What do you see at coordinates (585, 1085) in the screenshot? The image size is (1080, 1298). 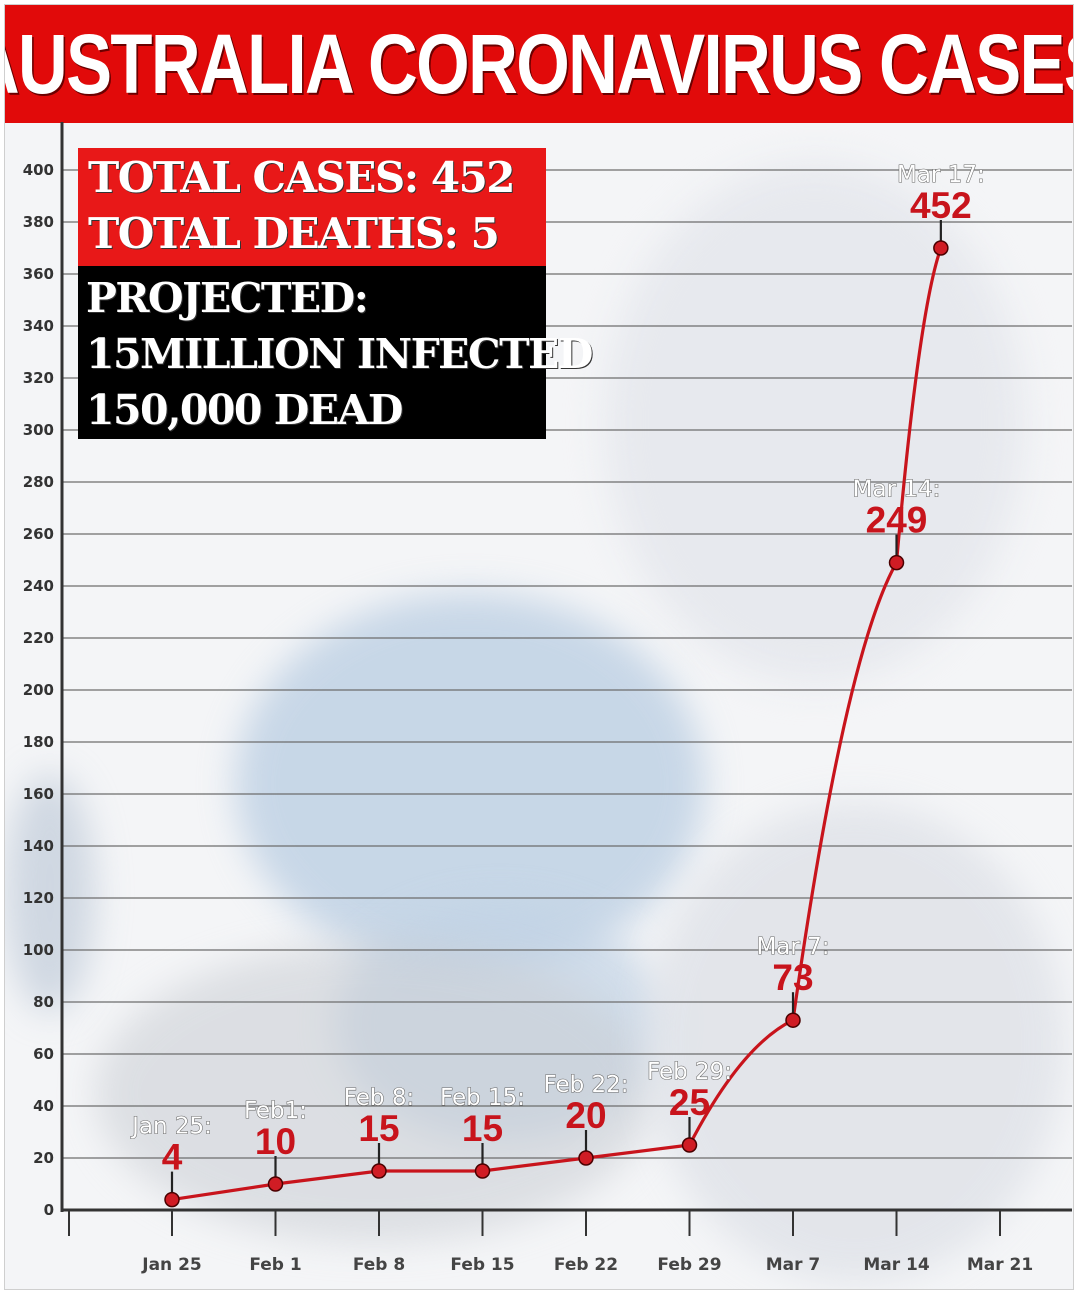 I see `date-label: Feb 22:` at bounding box center [585, 1085].